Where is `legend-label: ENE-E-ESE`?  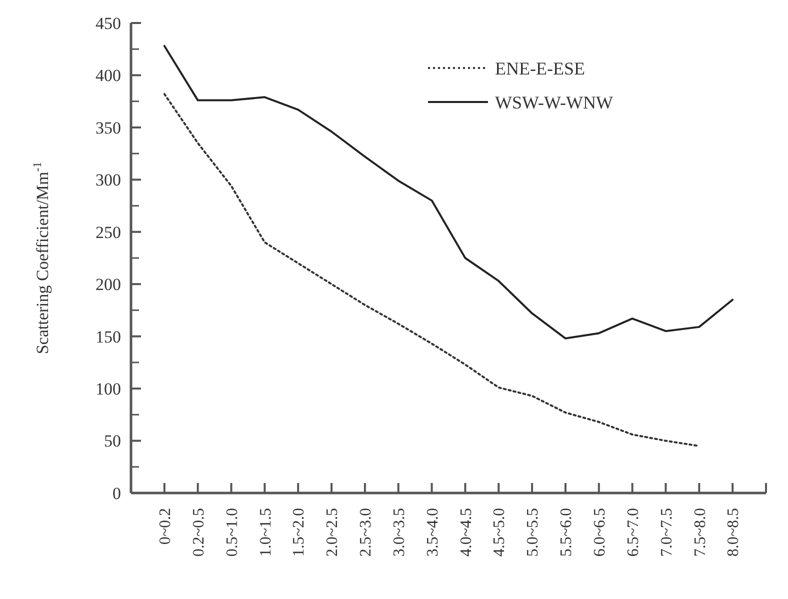 legend-label: ENE-E-ESE is located at coordinates (540, 68).